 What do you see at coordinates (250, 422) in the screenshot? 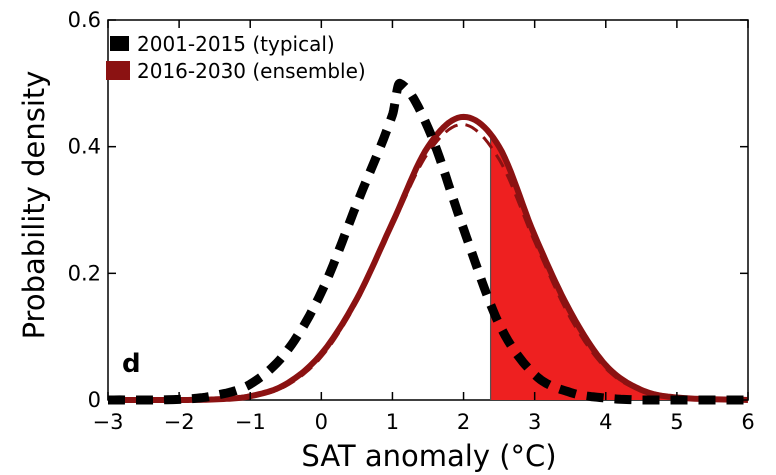
I see `x-tick-label: −1` at bounding box center [250, 422].